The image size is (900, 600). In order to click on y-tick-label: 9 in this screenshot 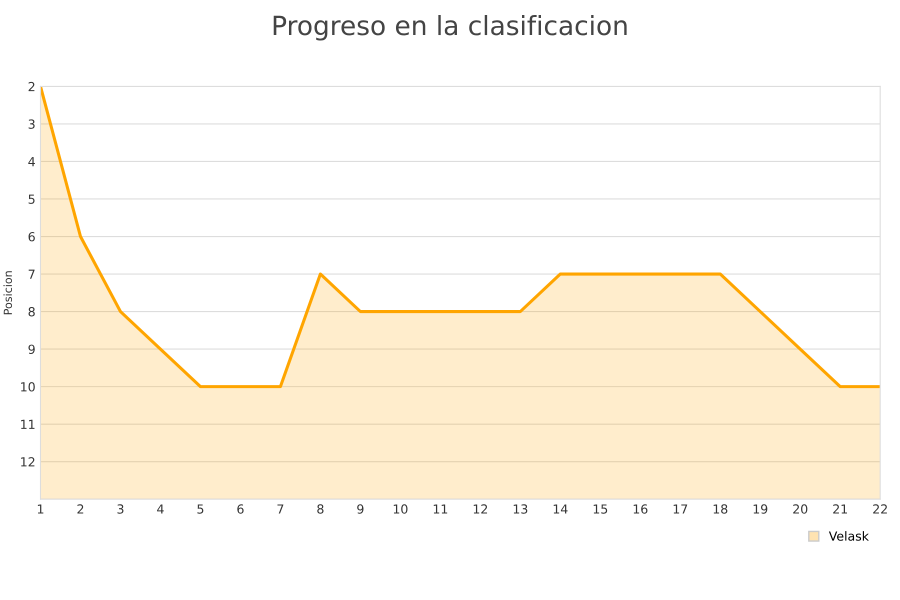, I will do `click(31, 349)`.